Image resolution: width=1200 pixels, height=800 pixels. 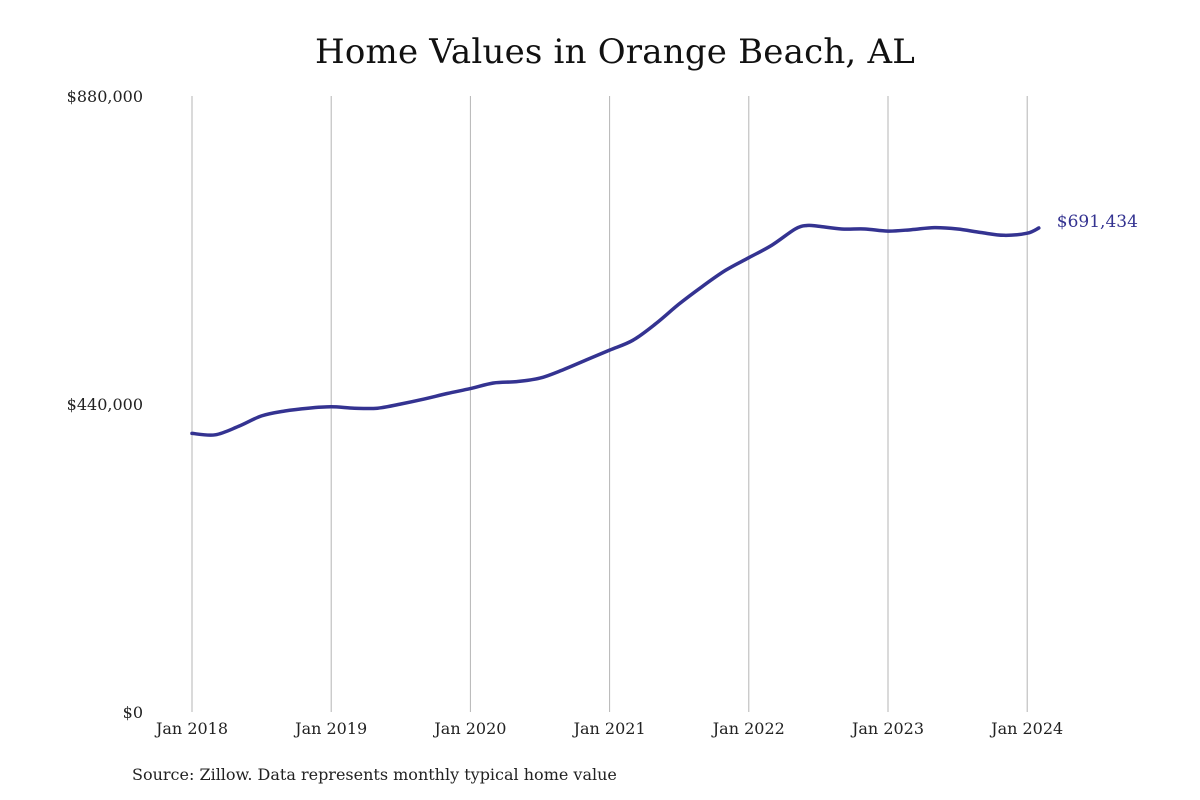 What do you see at coordinates (105, 404) in the screenshot?
I see `y-tick-label: $440,000` at bounding box center [105, 404].